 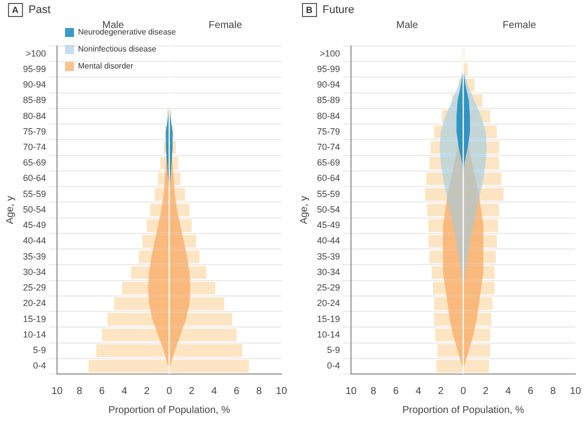 I want to click on legend-label: Neurodegenerative disease, so click(x=127, y=32).